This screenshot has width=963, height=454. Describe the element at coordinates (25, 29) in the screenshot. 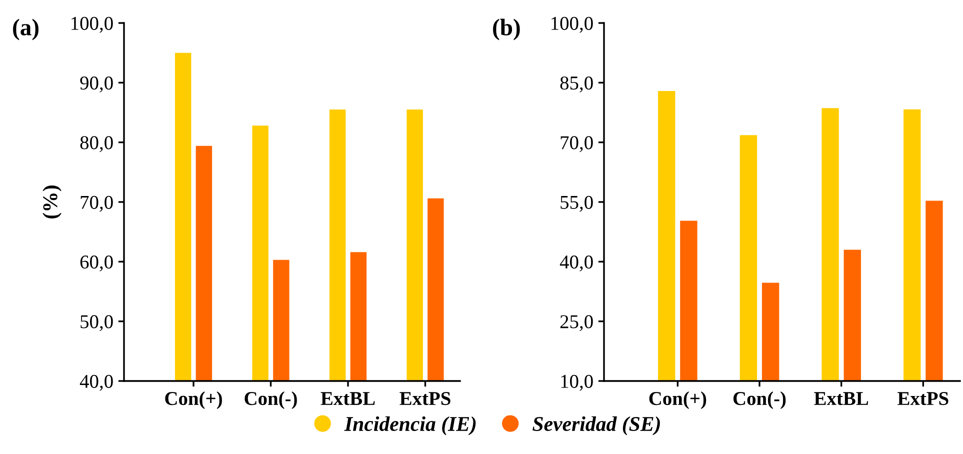

I see `chart-title: (a)` at that location.